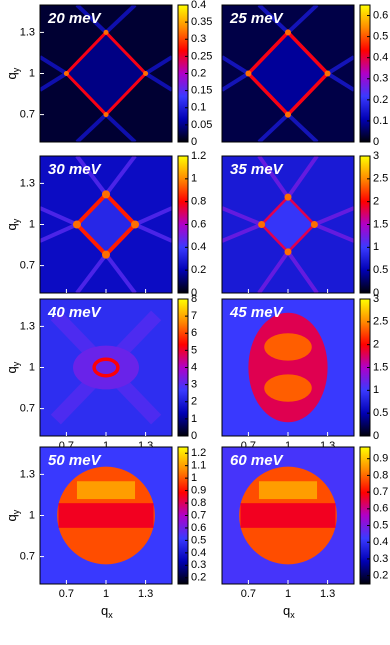 This screenshot has width=390, height=645. What do you see at coordinates (380, 15) in the screenshot?
I see `colorbar-tick-label: 0.6` at bounding box center [380, 15].